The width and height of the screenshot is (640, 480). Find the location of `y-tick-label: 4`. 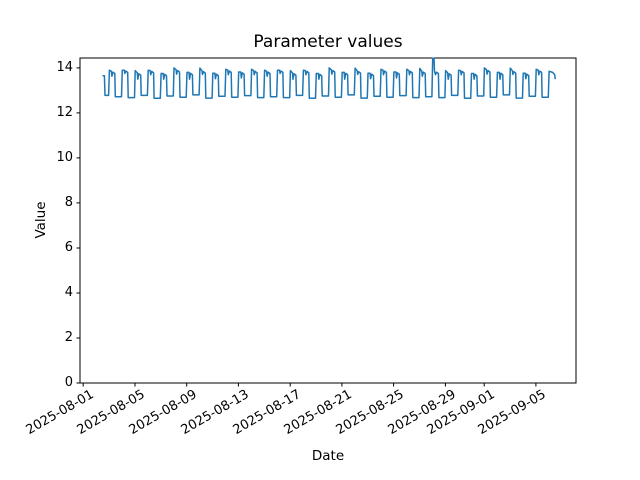

y-tick-label: 4 is located at coordinates (68, 292).